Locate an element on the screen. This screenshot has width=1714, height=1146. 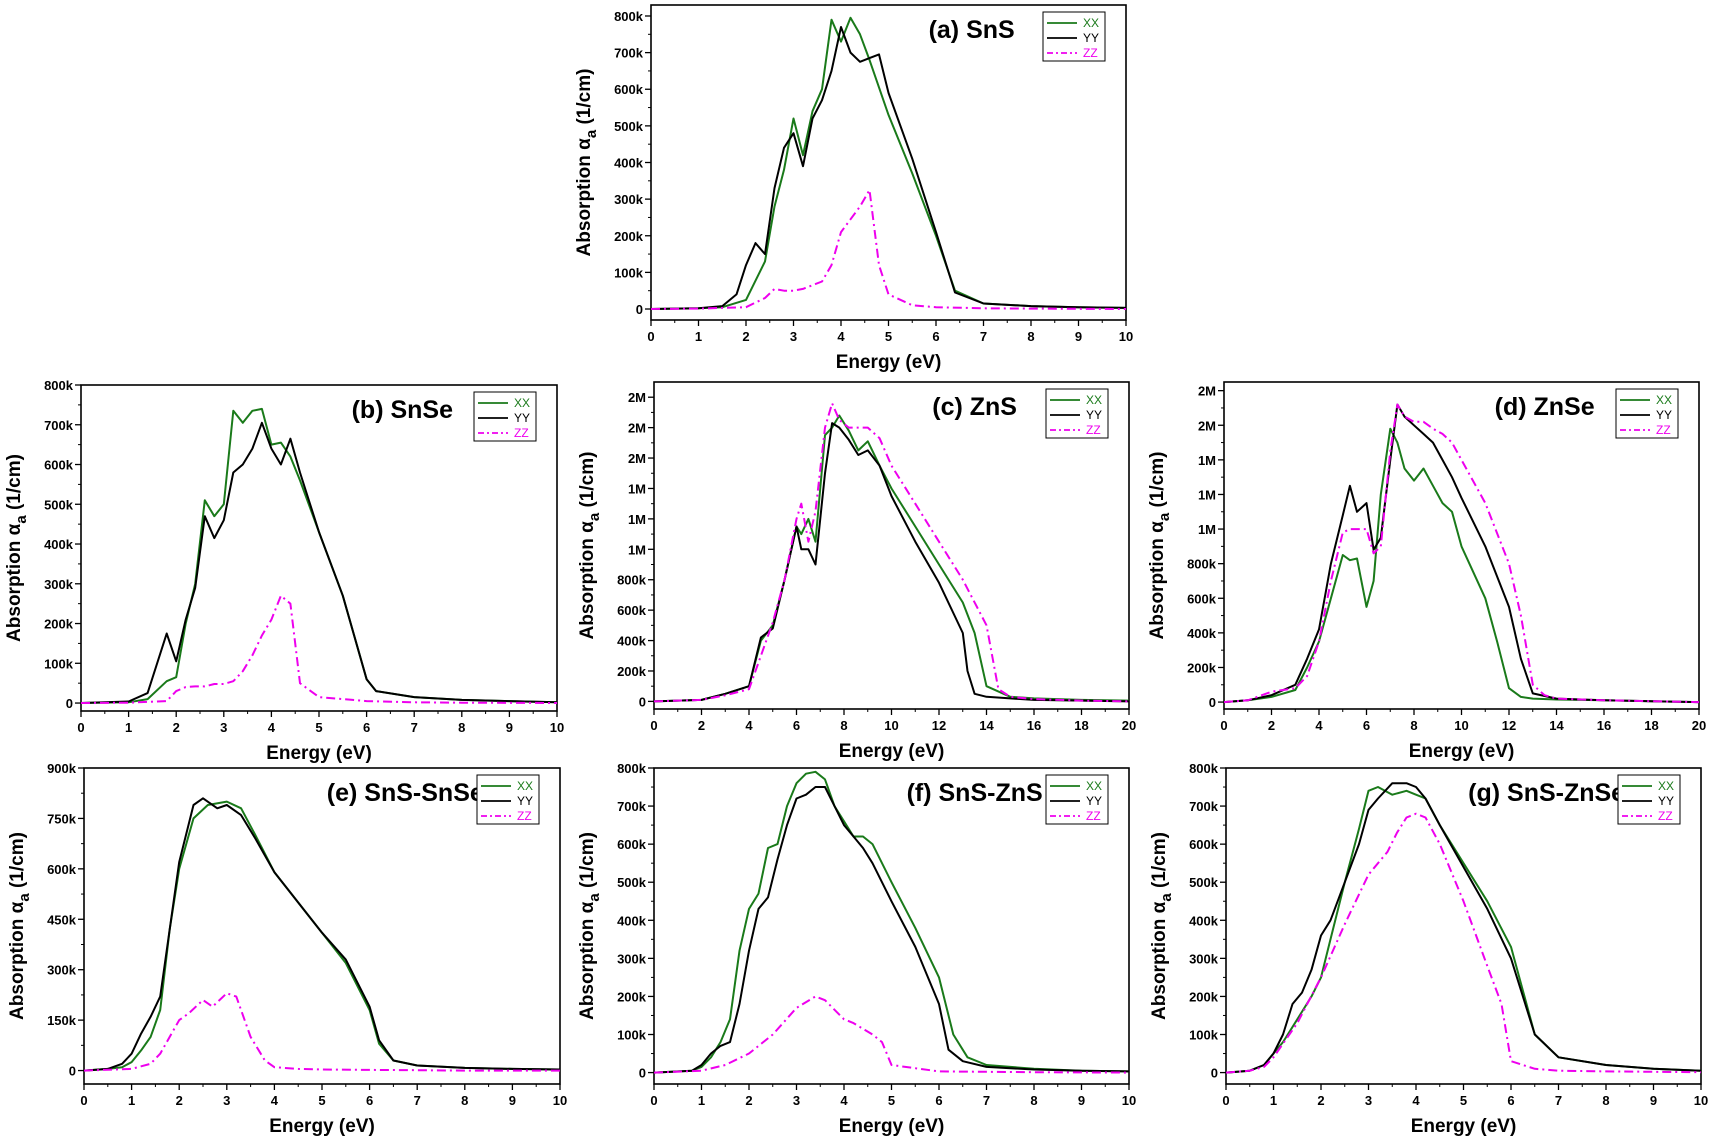
x-tick-label: 3 is located at coordinates (793, 336).